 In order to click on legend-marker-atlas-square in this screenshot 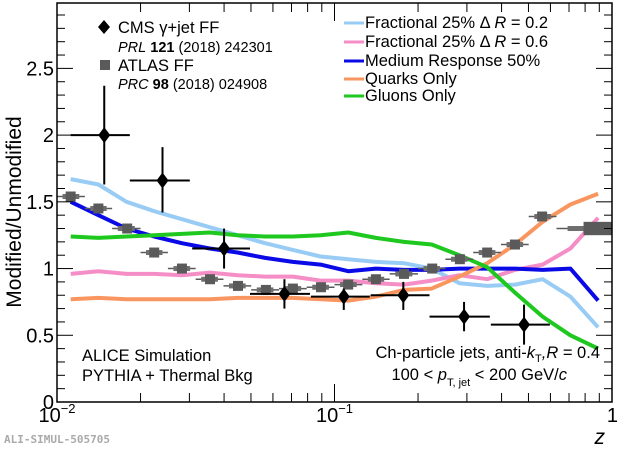, I will do `click(105, 65)`.